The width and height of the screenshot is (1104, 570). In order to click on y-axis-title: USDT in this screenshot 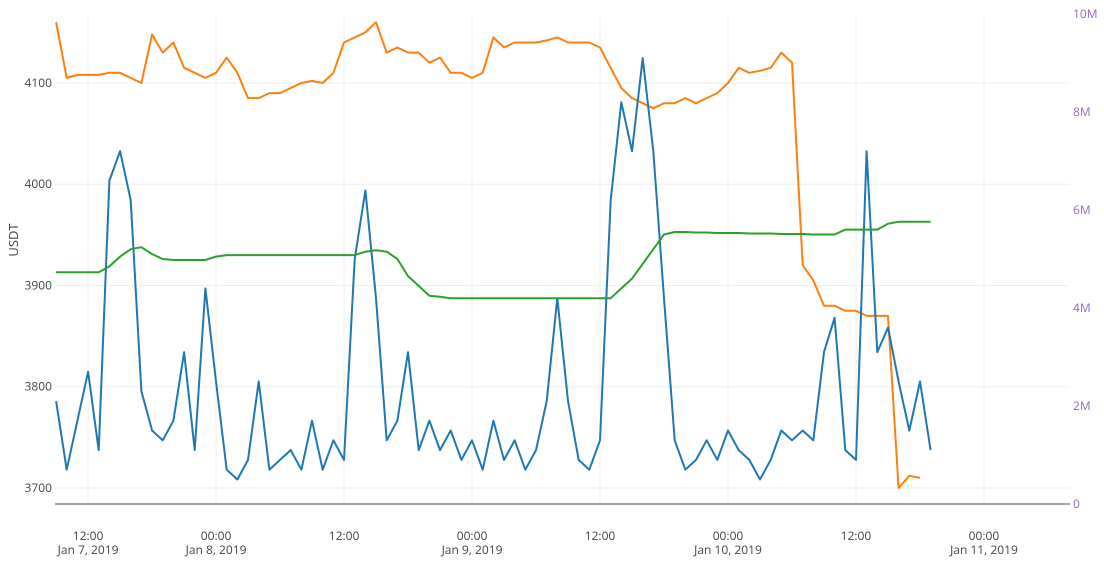, I will do `click(13, 240)`.